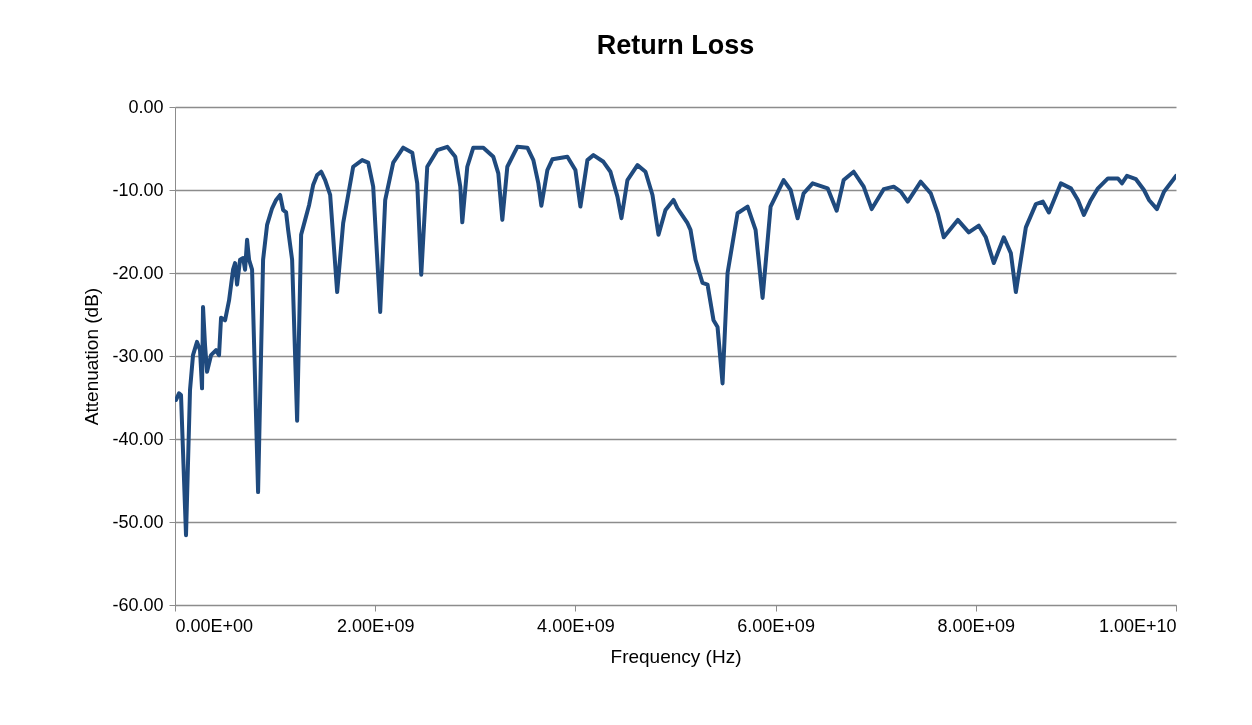 The width and height of the screenshot is (1252, 725). What do you see at coordinates (92, 356) in the screenshot?
I see `y-axis-title: Attenuation (dB)` at bounding box center [92, 356].